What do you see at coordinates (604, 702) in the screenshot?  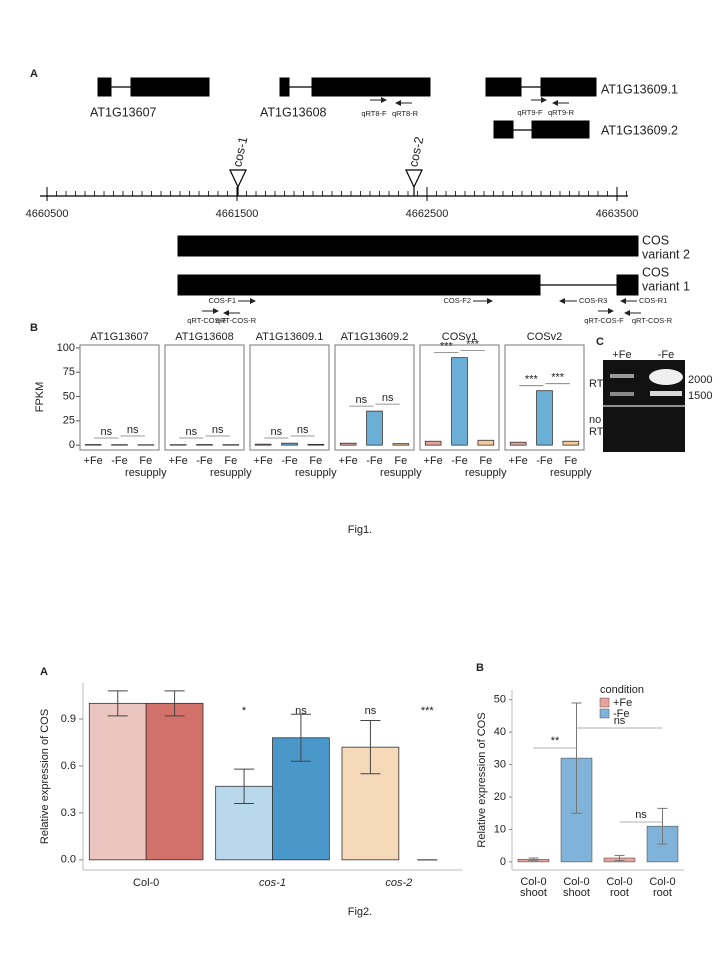 I see `legend-swatch` at bounding box center [604, 702].